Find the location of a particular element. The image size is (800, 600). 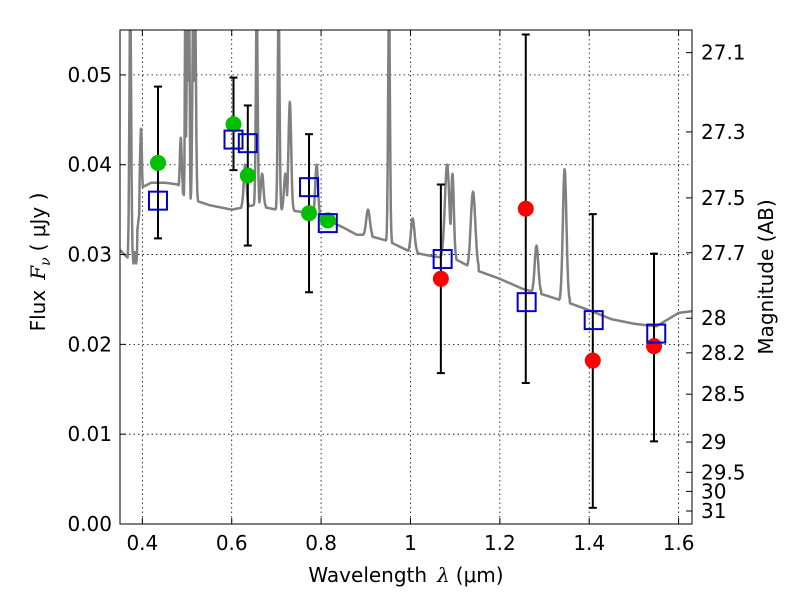

x-tick-label: 1.4 is located at coordinates (589, 543).